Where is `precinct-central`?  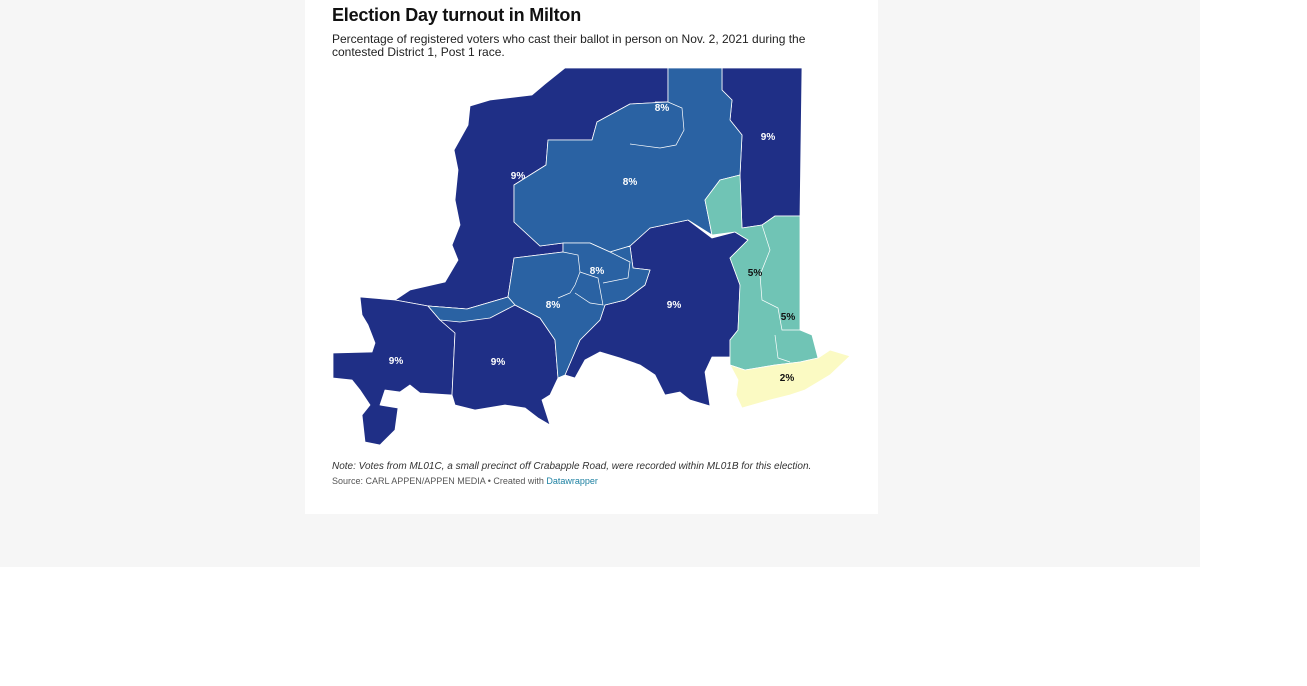 precinct-central is located at coordinates (579, 310).